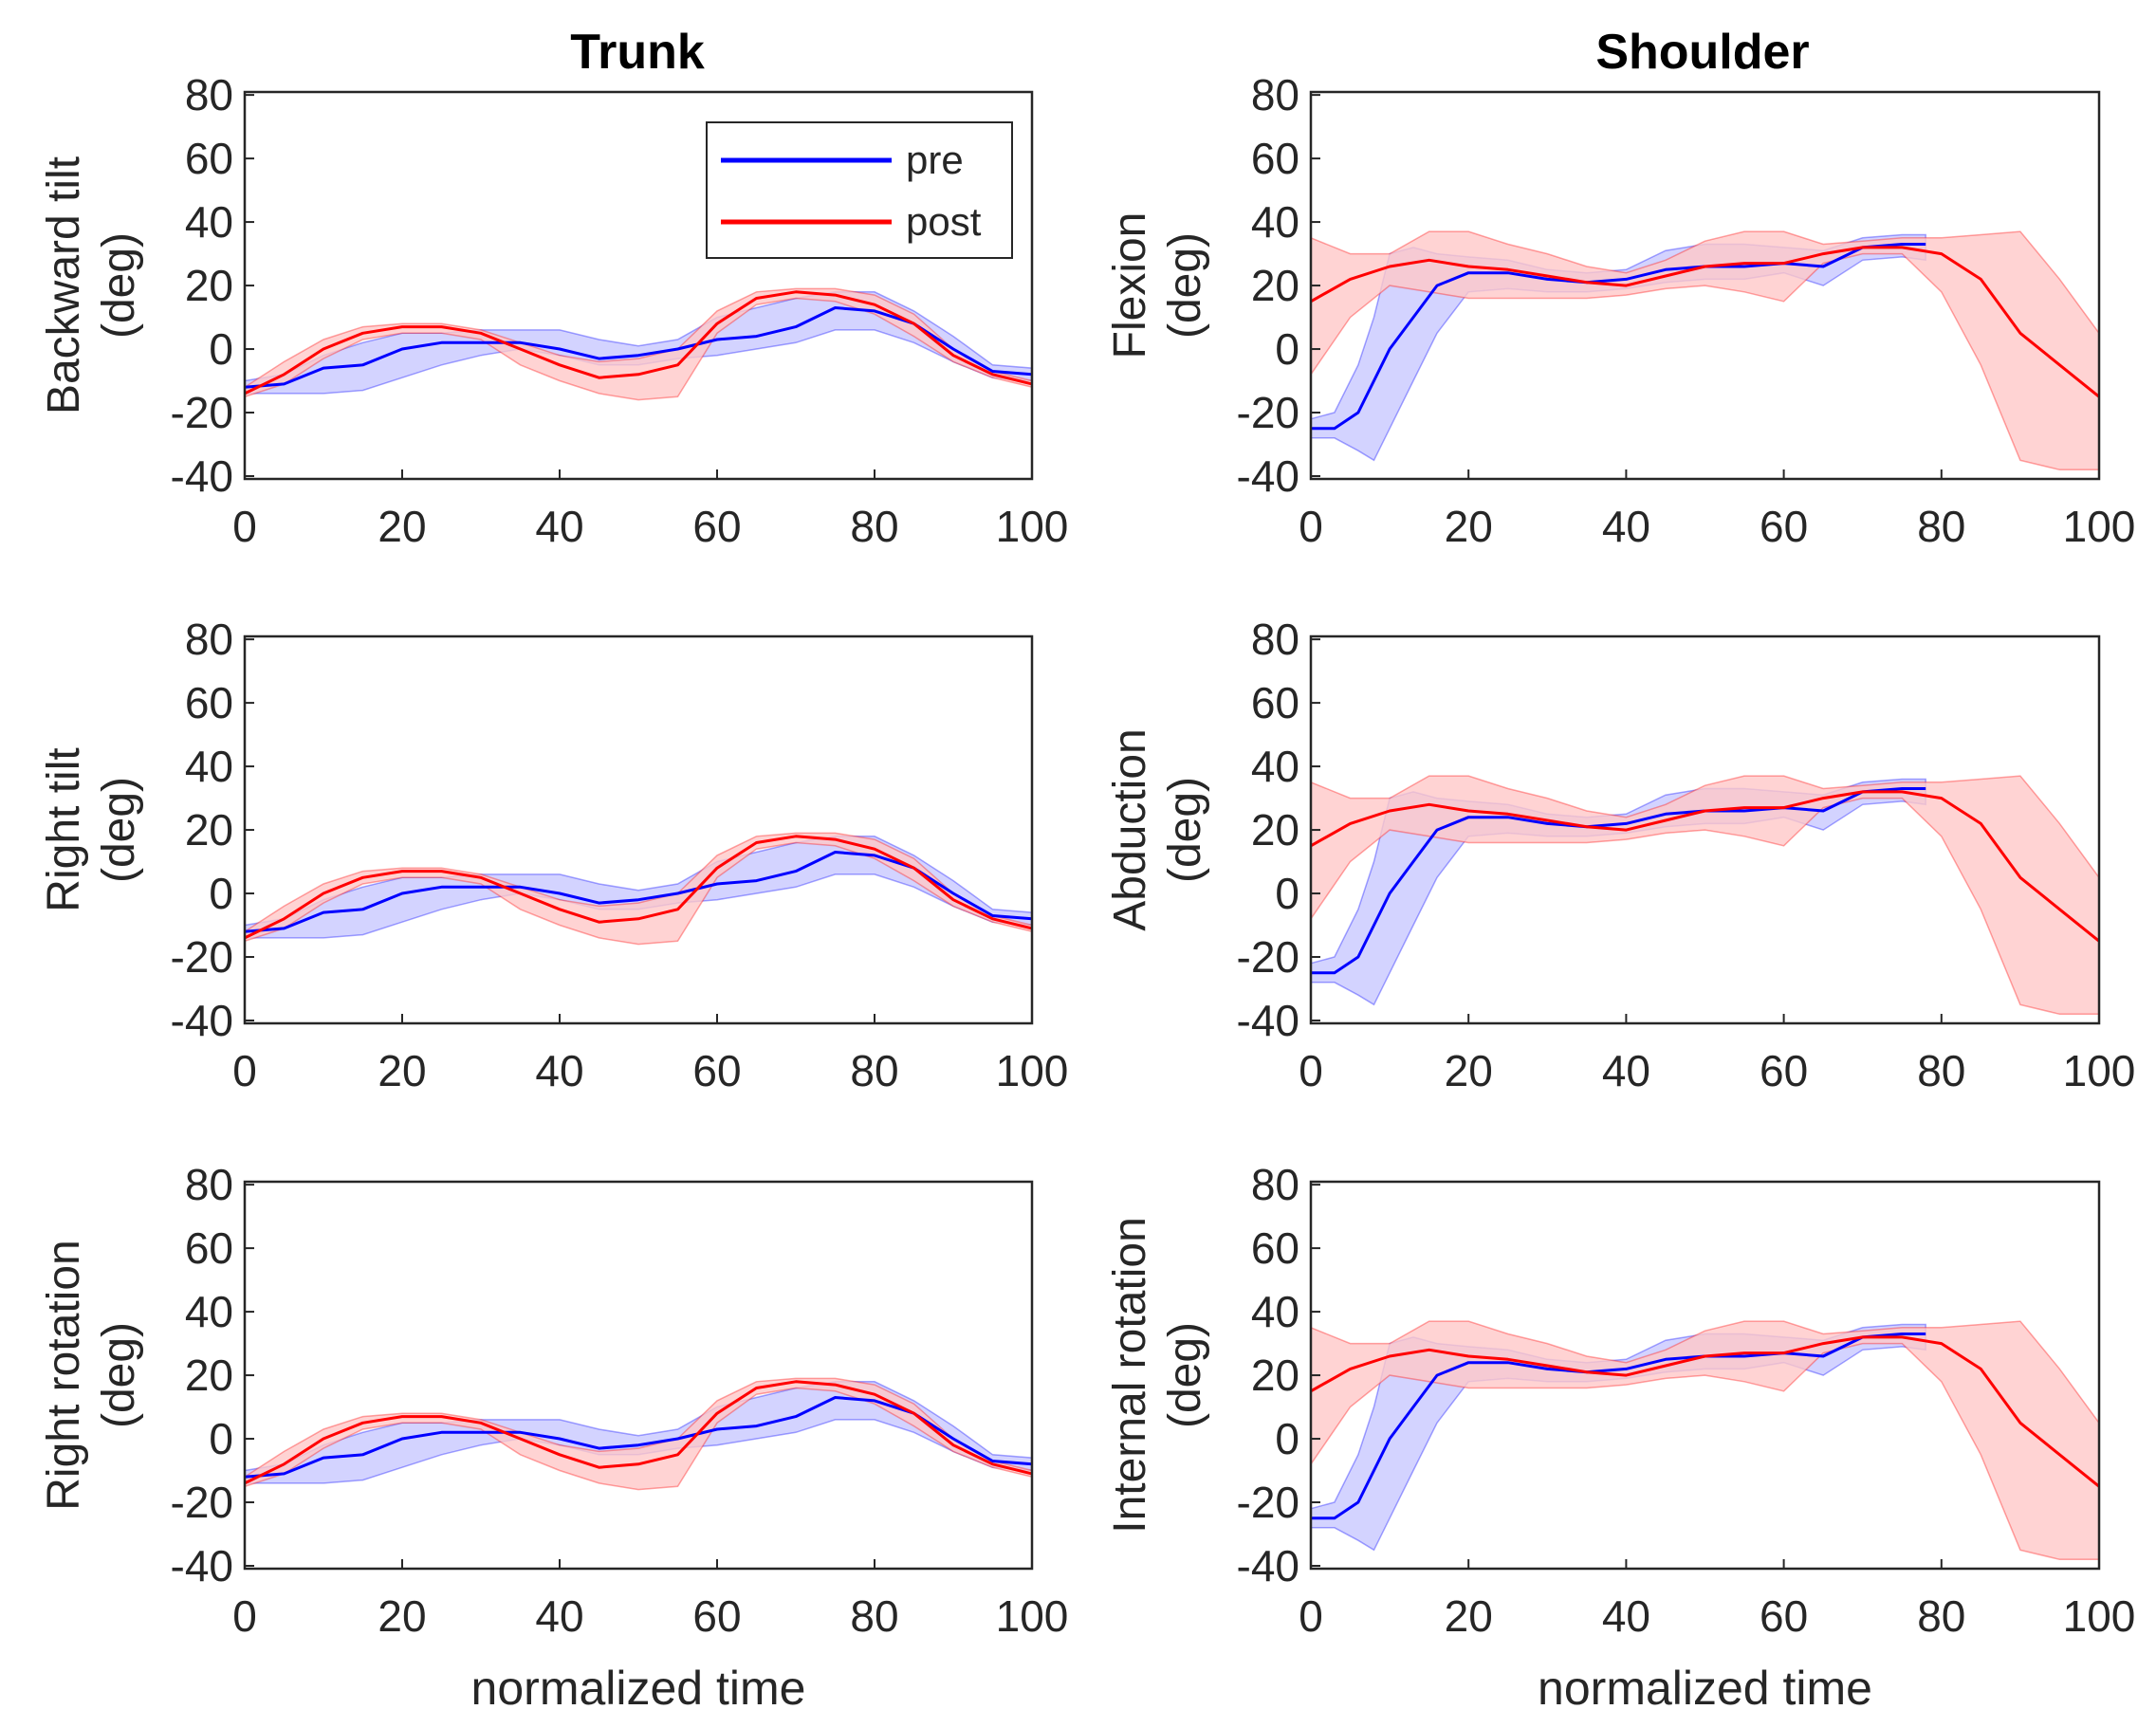 Image resolution: width=2156 pixels, height=1728 pixels. I want to click on legend-label-post: post, so click(944, 221).